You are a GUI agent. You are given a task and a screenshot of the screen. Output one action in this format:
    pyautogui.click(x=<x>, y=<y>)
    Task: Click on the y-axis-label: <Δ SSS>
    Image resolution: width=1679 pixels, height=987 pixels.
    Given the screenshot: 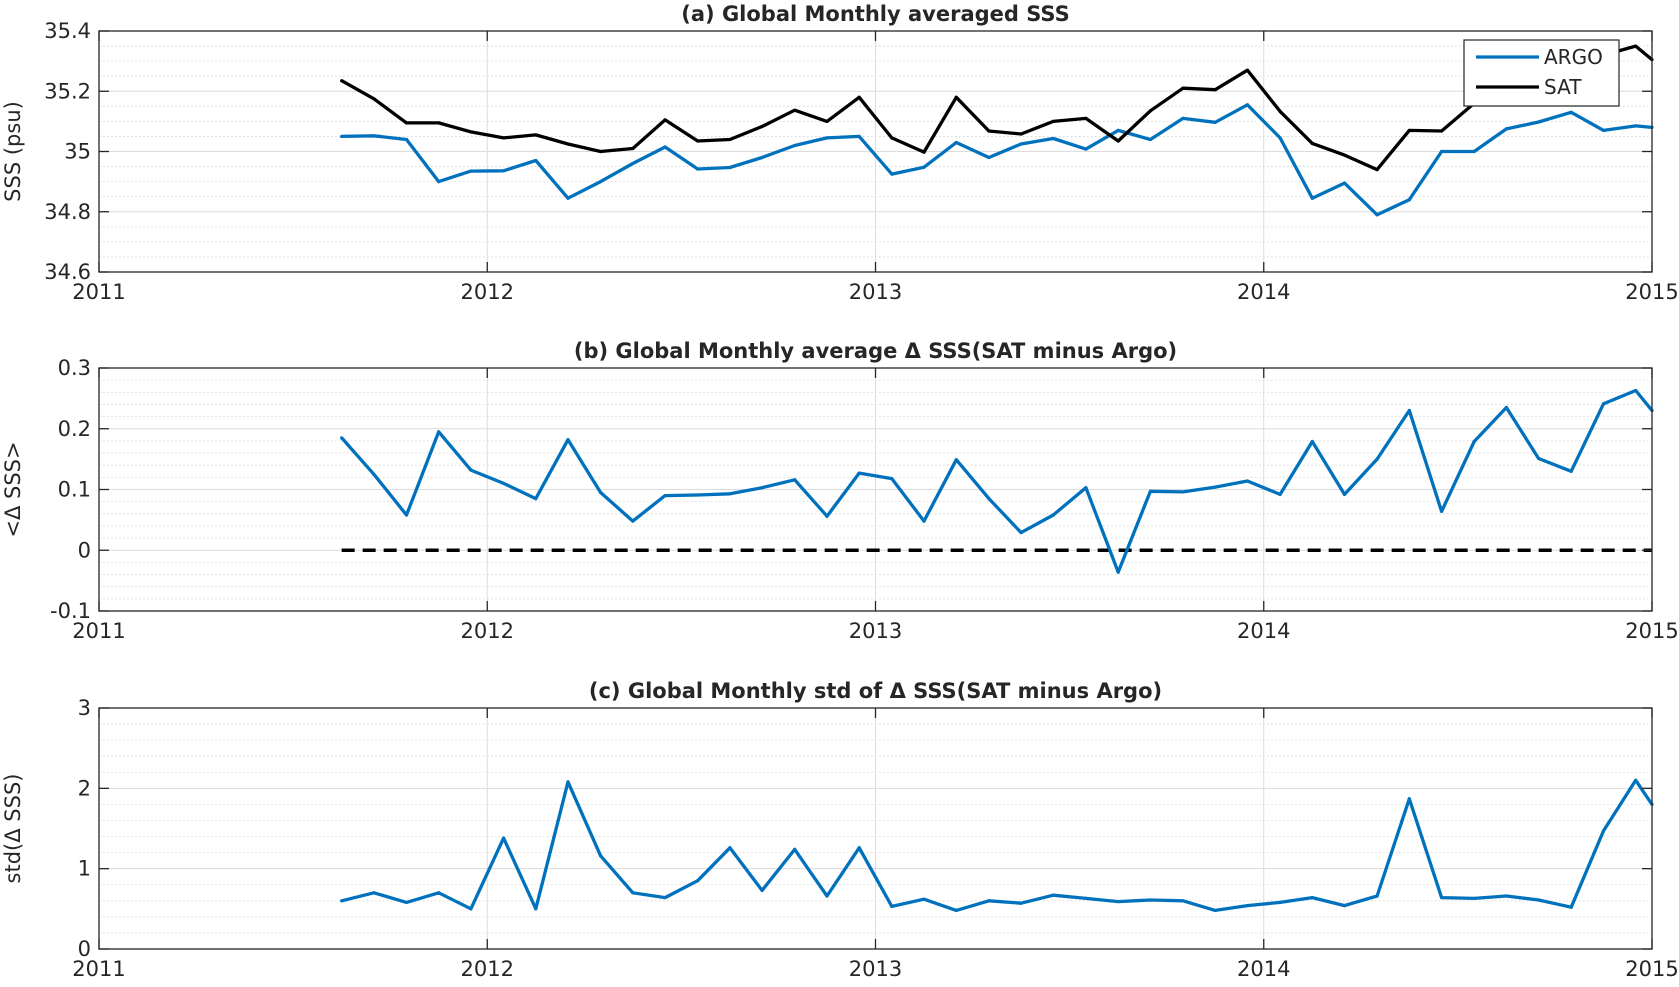 What is the action you would take?
    pyautogui.click(x=13, y=489)
    